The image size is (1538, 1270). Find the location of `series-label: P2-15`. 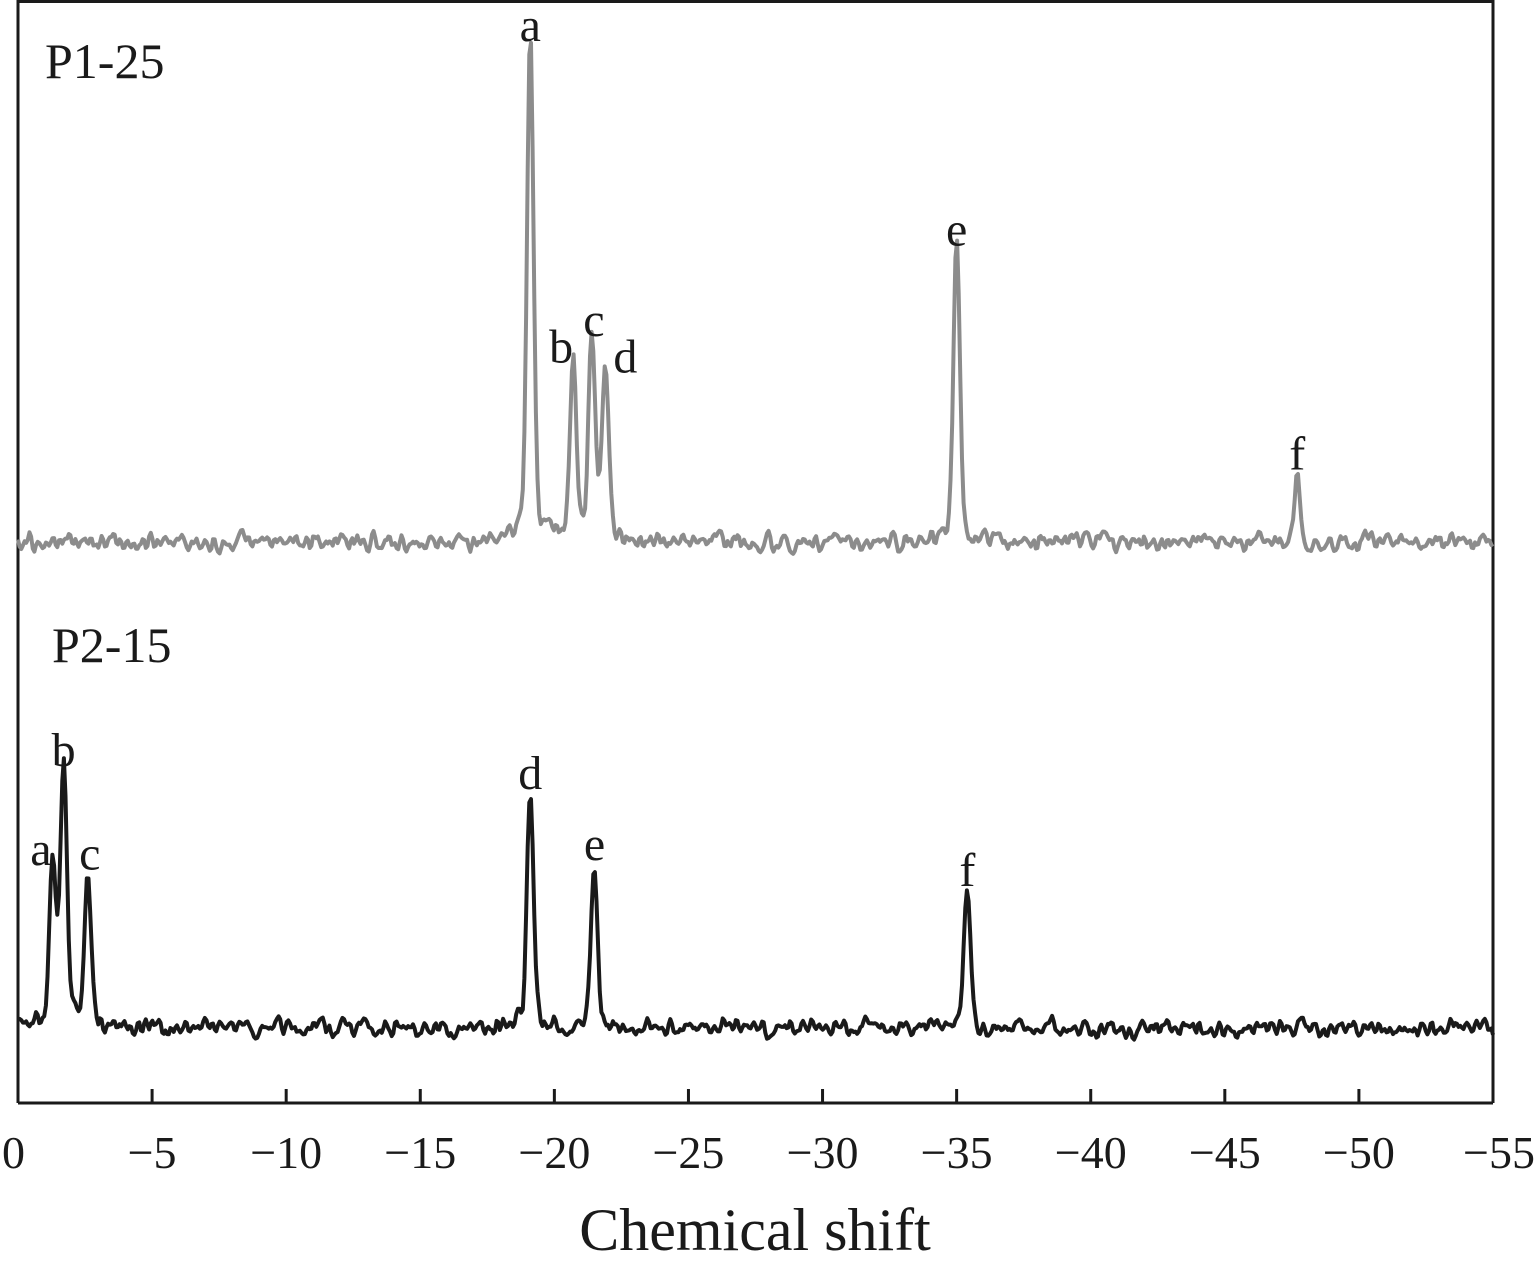

series-label: P2-15 is located at coordinates (111, 645).